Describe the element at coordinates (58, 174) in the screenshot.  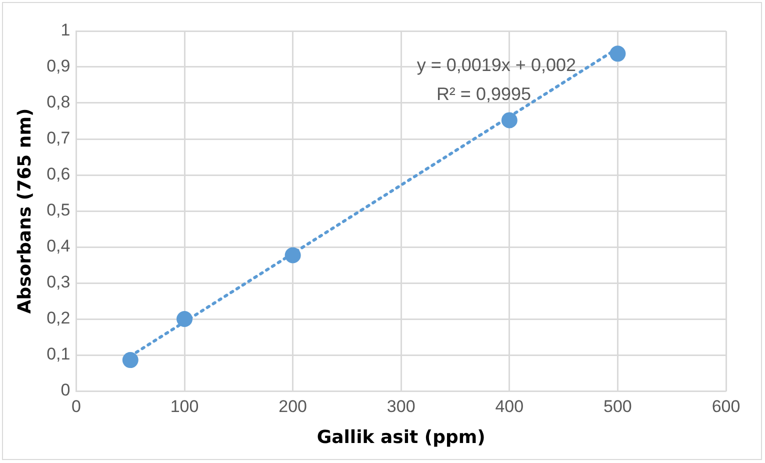
I see `y-tick-label: 0,6` at that location.